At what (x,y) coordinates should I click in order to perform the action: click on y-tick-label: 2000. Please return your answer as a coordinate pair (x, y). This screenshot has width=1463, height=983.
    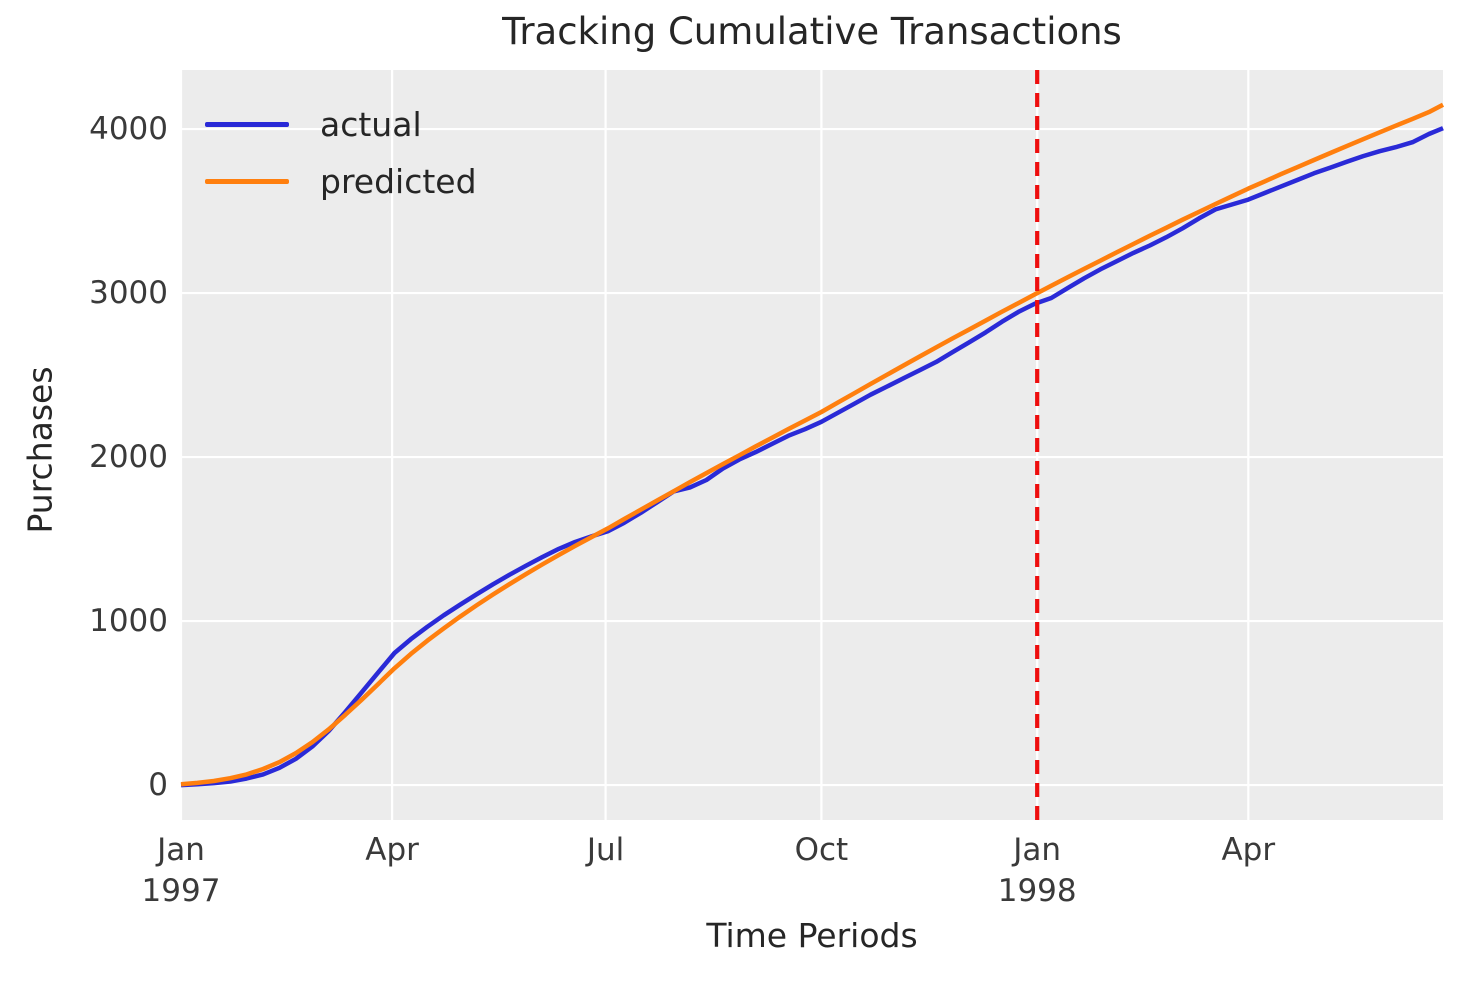
    Looking at the image, I should click on (128, 457).